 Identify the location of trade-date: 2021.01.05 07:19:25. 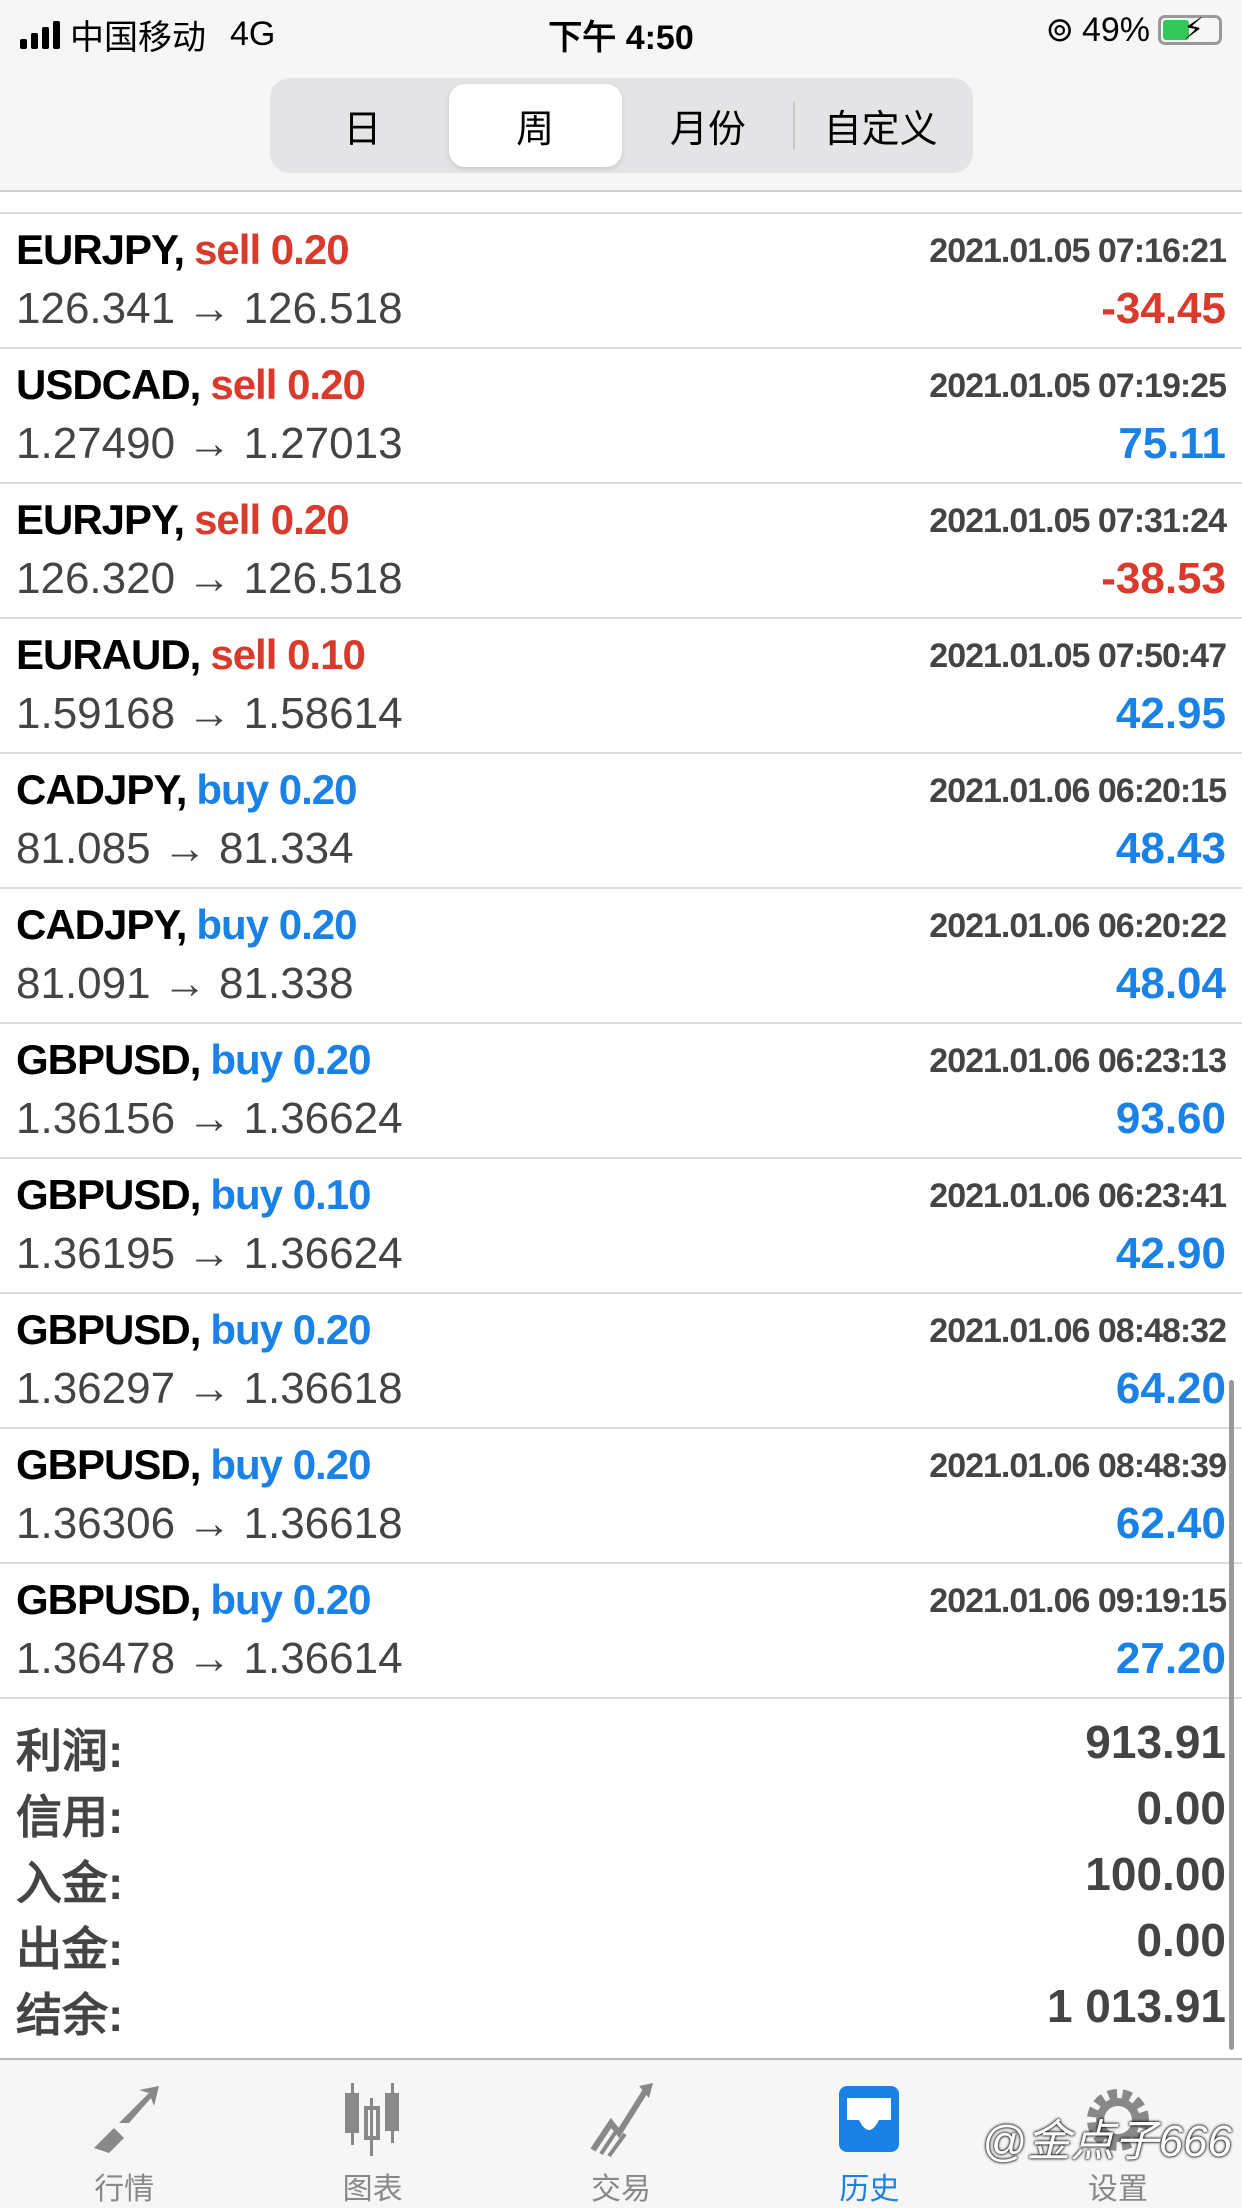
(1078, 386).